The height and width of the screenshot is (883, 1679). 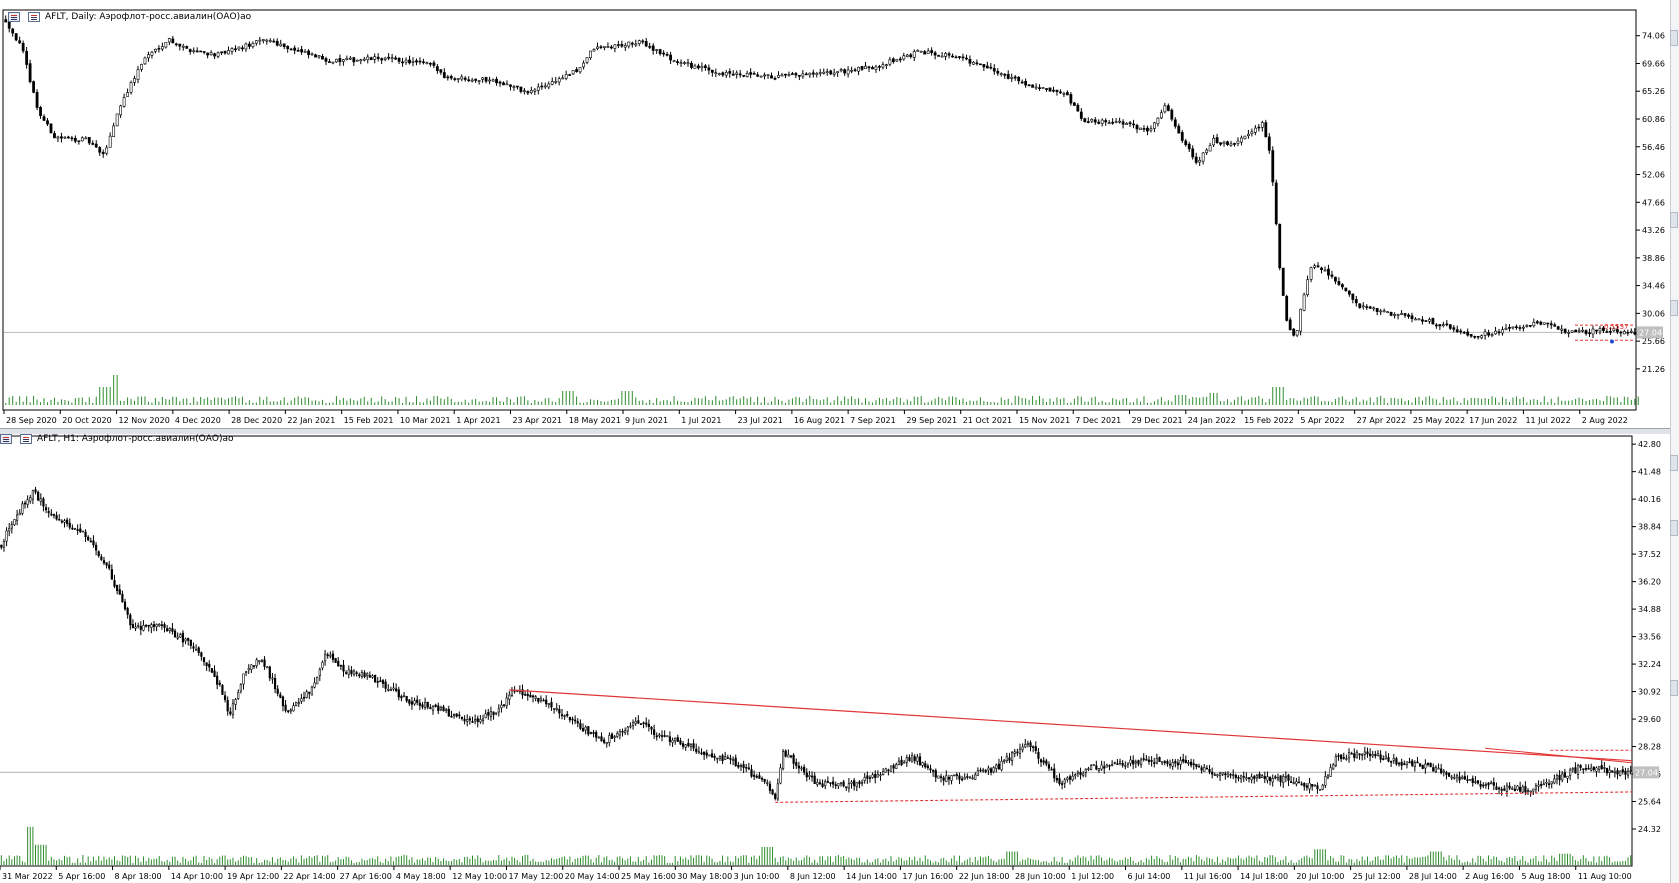 I want to click on right-scroll-area, so click(x=1674, y=441).